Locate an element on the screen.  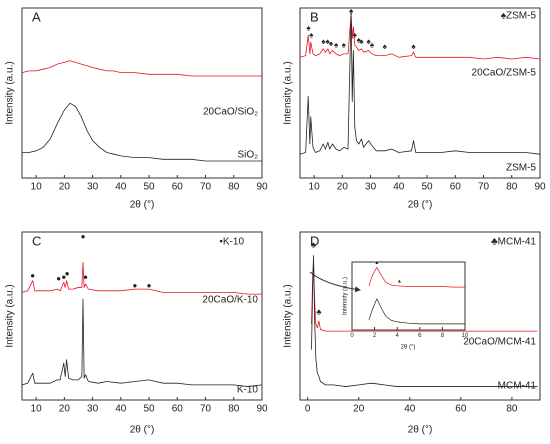
x-tick-label: 2 is located at coordinates (375, 336).